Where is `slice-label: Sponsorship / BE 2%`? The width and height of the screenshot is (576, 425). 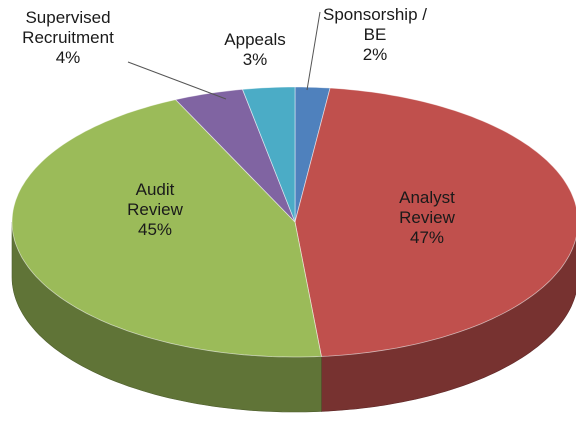
slice-label: Sponsorship / BE 2% is located at coordinates (375, 35).